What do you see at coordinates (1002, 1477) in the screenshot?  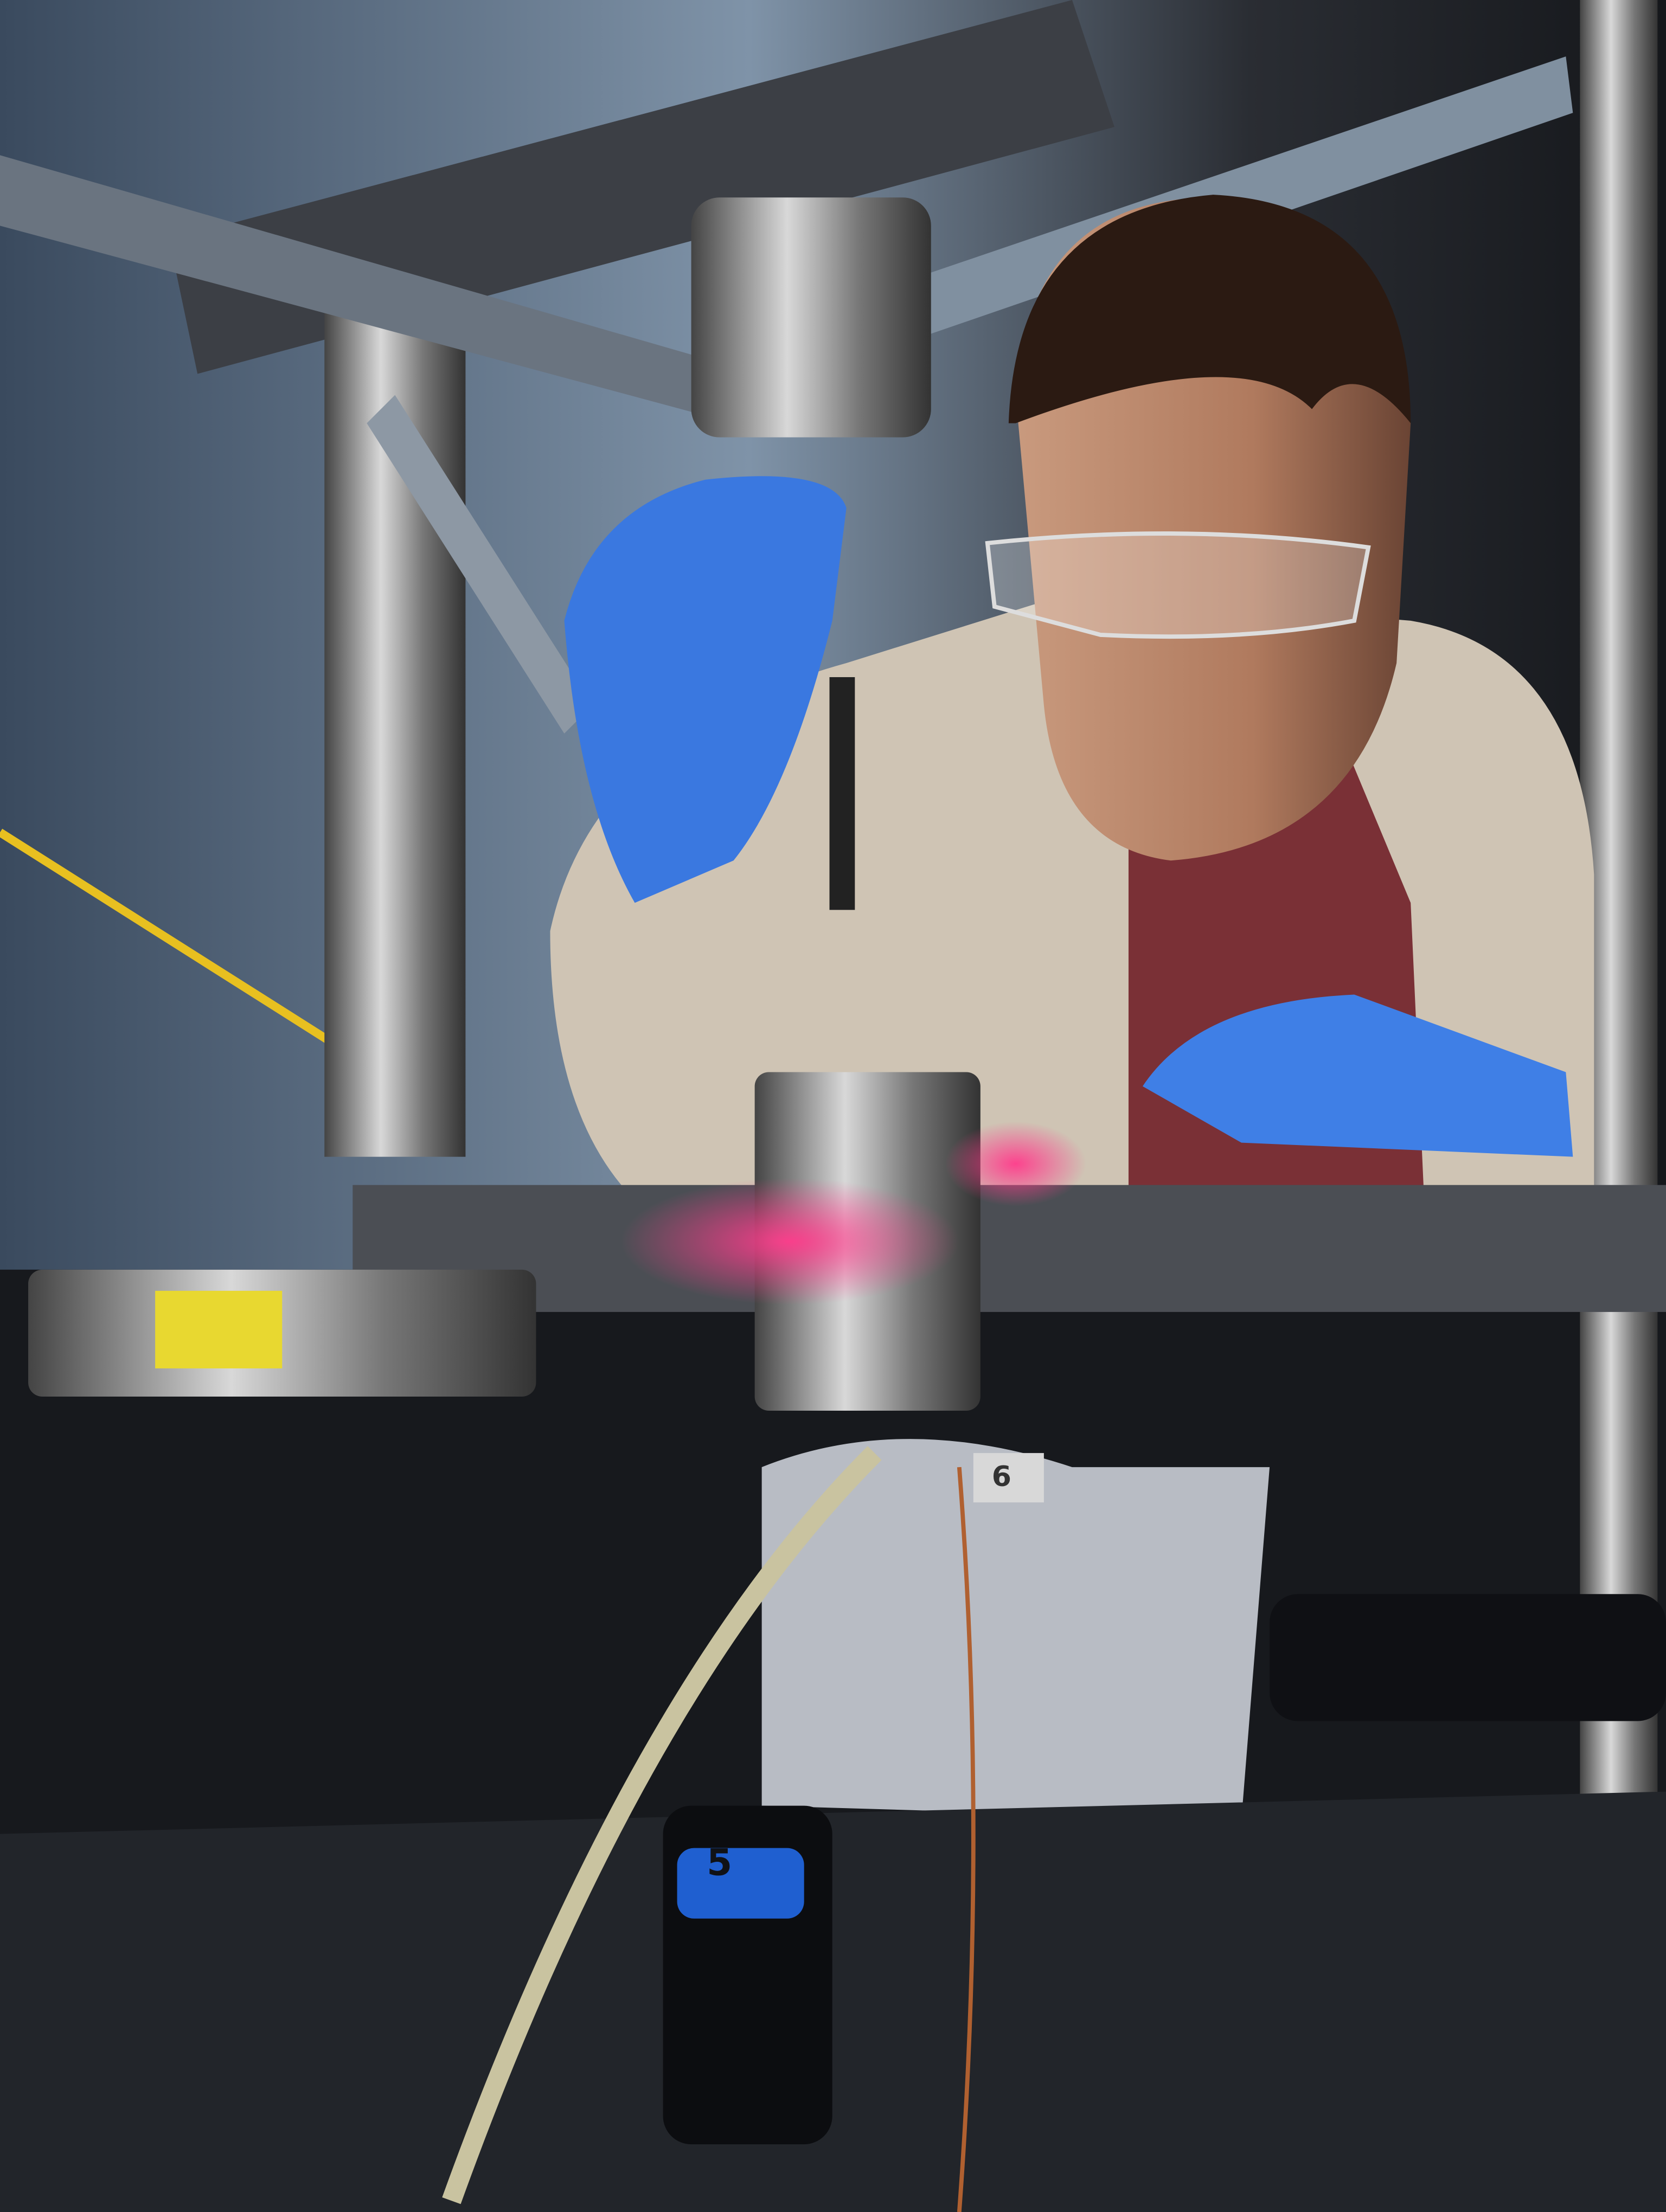 I see `tag-label: 6` at bounding box center [1002, 1477].